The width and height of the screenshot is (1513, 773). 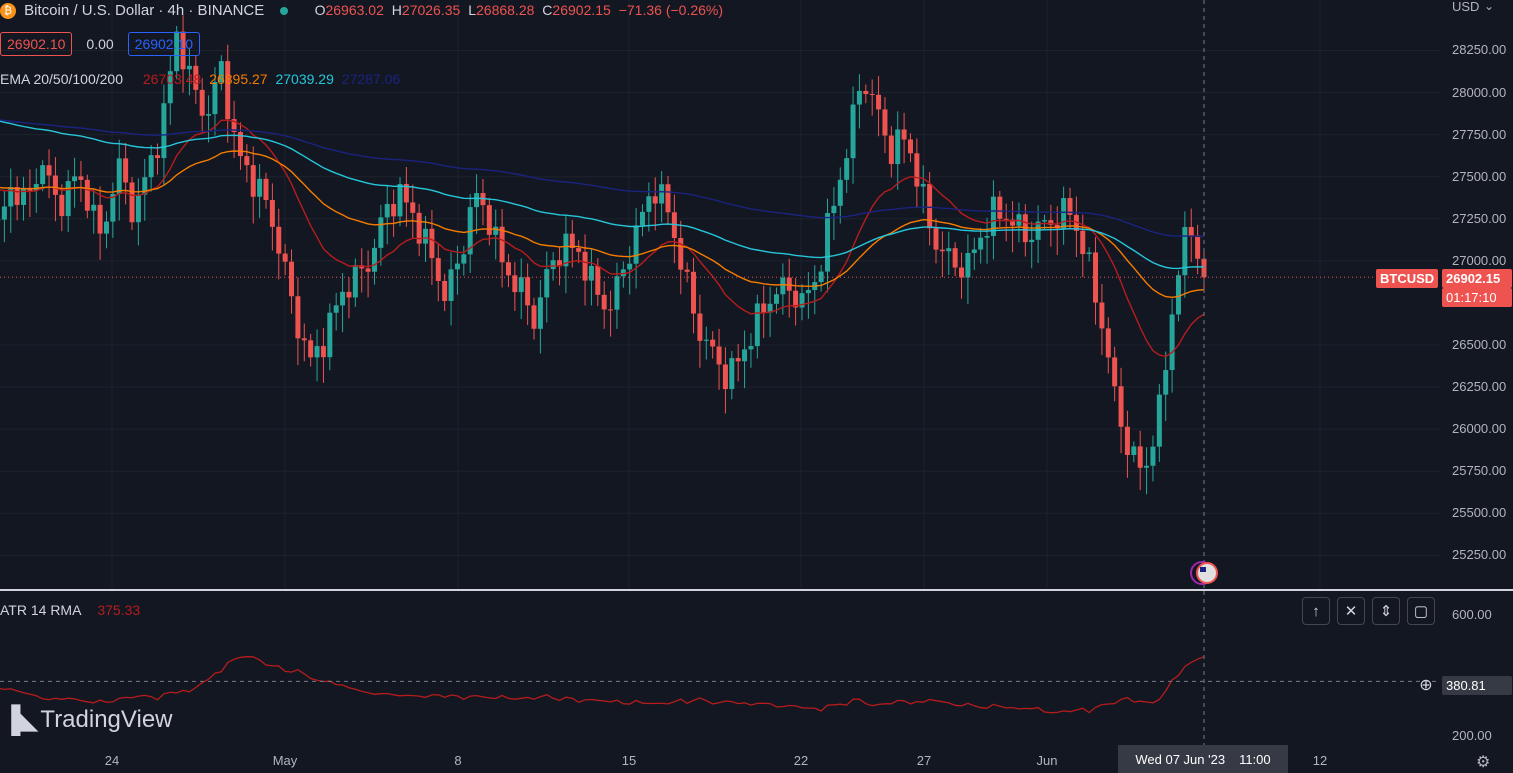 What do you see at coordinates (1386, 611) in the screenshot?
I see `collapse-pane-icon: ⇕` at bounding box center [1386, 611].